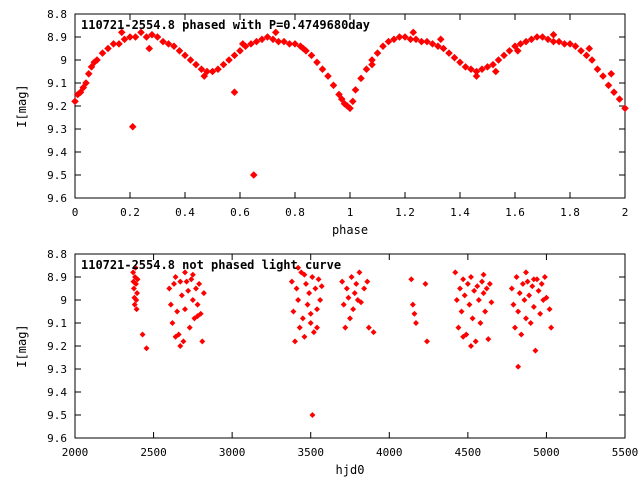 This screenshot has width=640, height=480. I want to click on phased-y-tick-label: 9.4, so click(57, 152).